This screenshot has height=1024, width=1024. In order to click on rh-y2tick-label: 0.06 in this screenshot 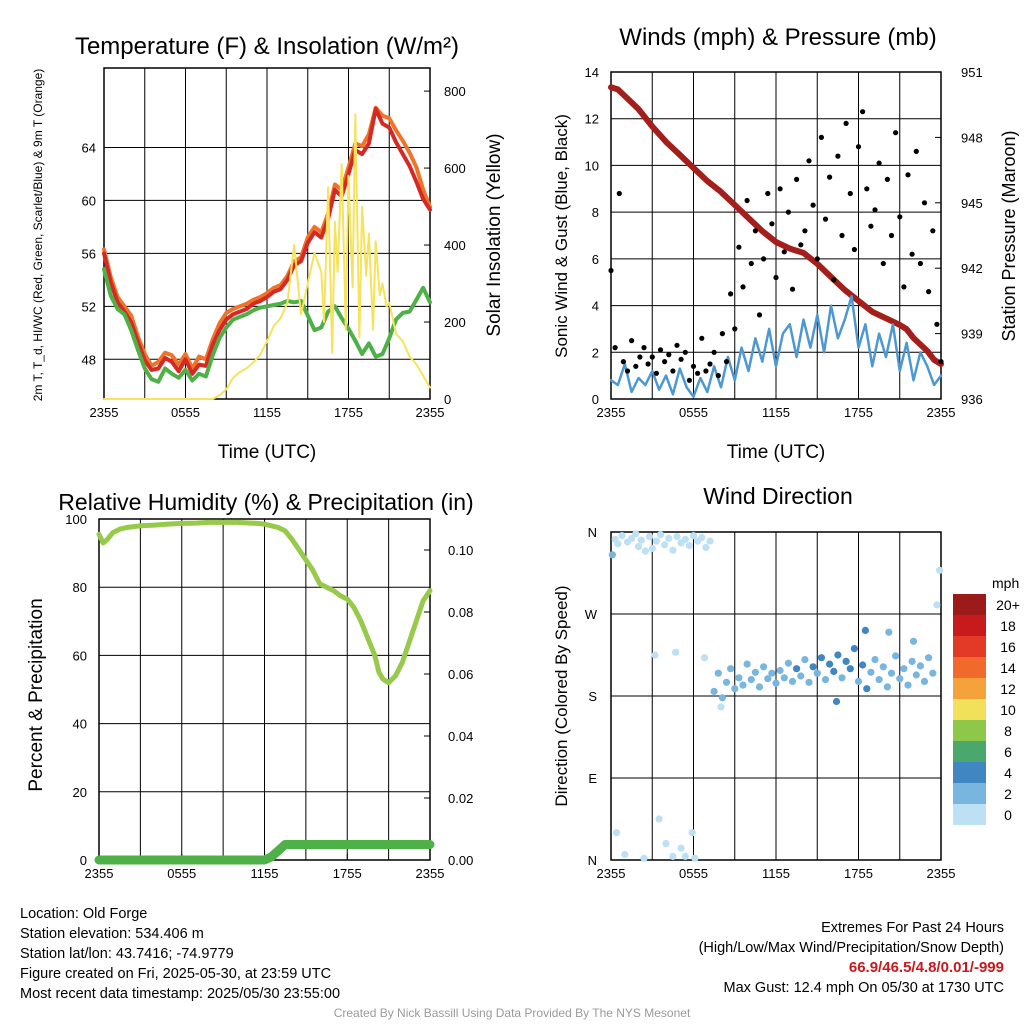, I will do `click(460, 674)`.